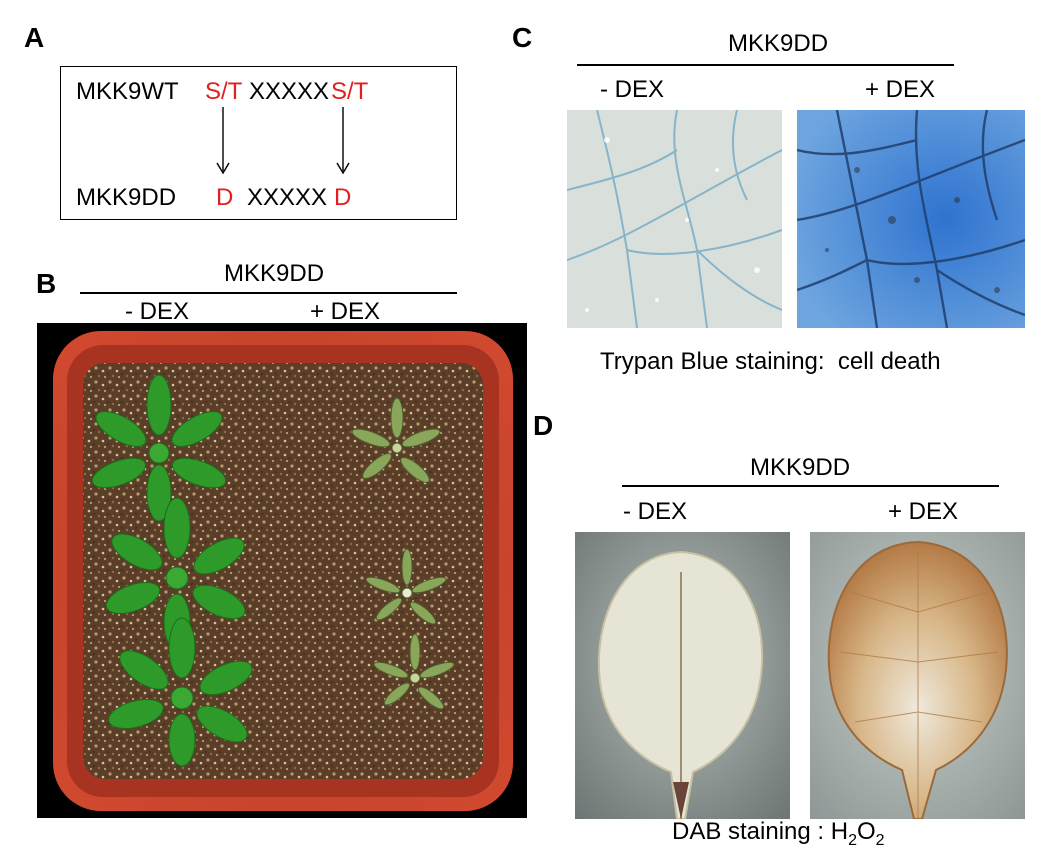 The height and width of the screenshot is (857, 1061). Describe the element at coordinates (343, 197) in the screenshot. I see `dd-site-2: D` at that location.